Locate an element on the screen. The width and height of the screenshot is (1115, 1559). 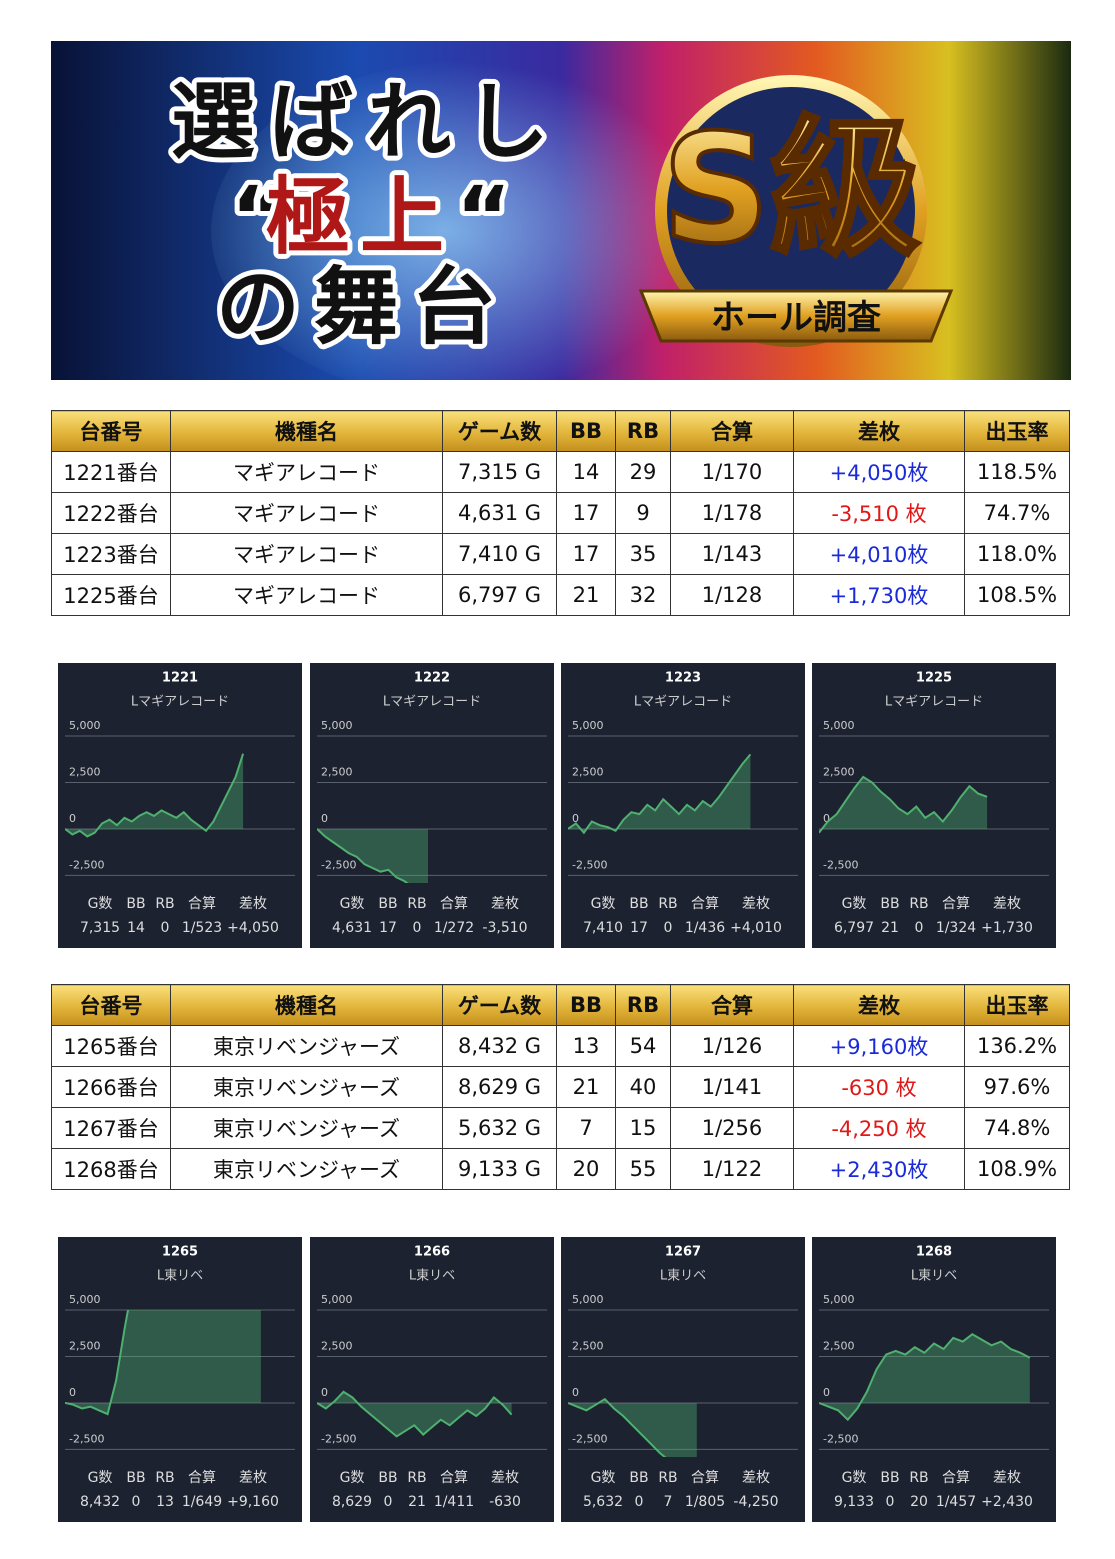
cell: 1222番台 is located at coordinates (111, 513).